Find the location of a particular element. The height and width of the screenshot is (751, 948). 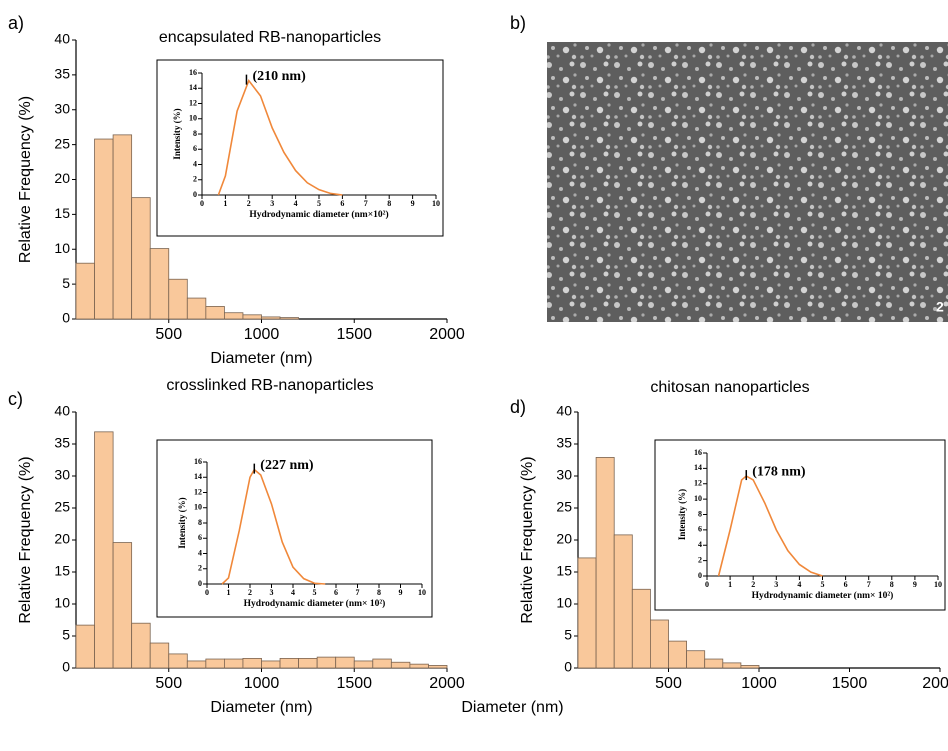

panel-label: d) is located at coordinates (518, 407).